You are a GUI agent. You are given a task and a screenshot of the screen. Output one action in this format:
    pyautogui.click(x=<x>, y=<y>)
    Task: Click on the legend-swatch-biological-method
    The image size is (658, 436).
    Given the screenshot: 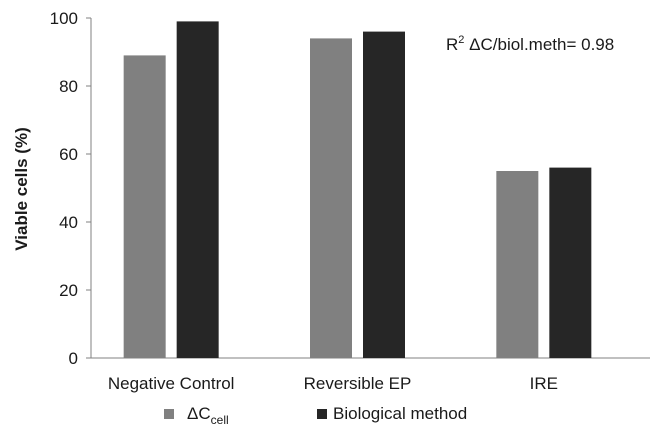 What is the action you would take?
    pyautogui.click(x=322, y=414)
    